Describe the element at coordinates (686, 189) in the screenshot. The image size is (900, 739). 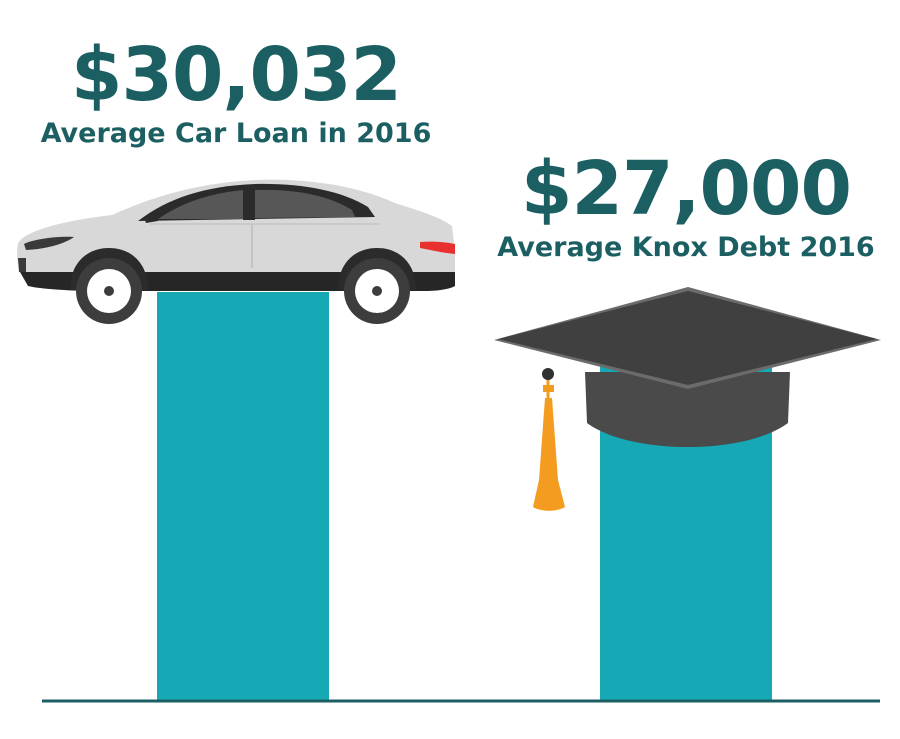
I see `value-label-knox-debt: $27,000` at that location.